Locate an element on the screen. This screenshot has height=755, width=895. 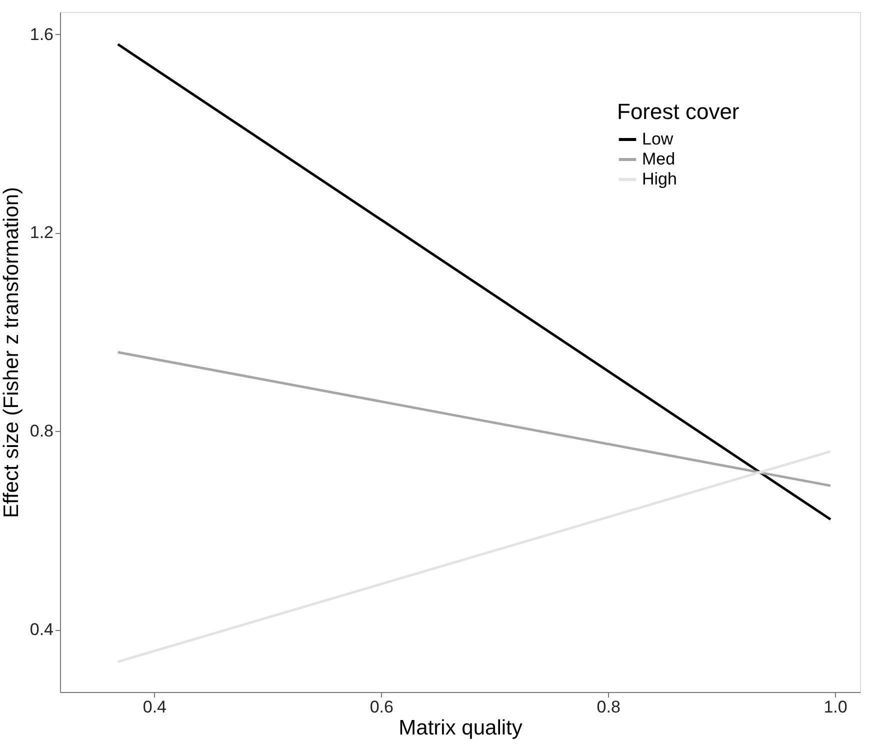
x-axis-title: Matrix quality is located at coordinates (460, 728).